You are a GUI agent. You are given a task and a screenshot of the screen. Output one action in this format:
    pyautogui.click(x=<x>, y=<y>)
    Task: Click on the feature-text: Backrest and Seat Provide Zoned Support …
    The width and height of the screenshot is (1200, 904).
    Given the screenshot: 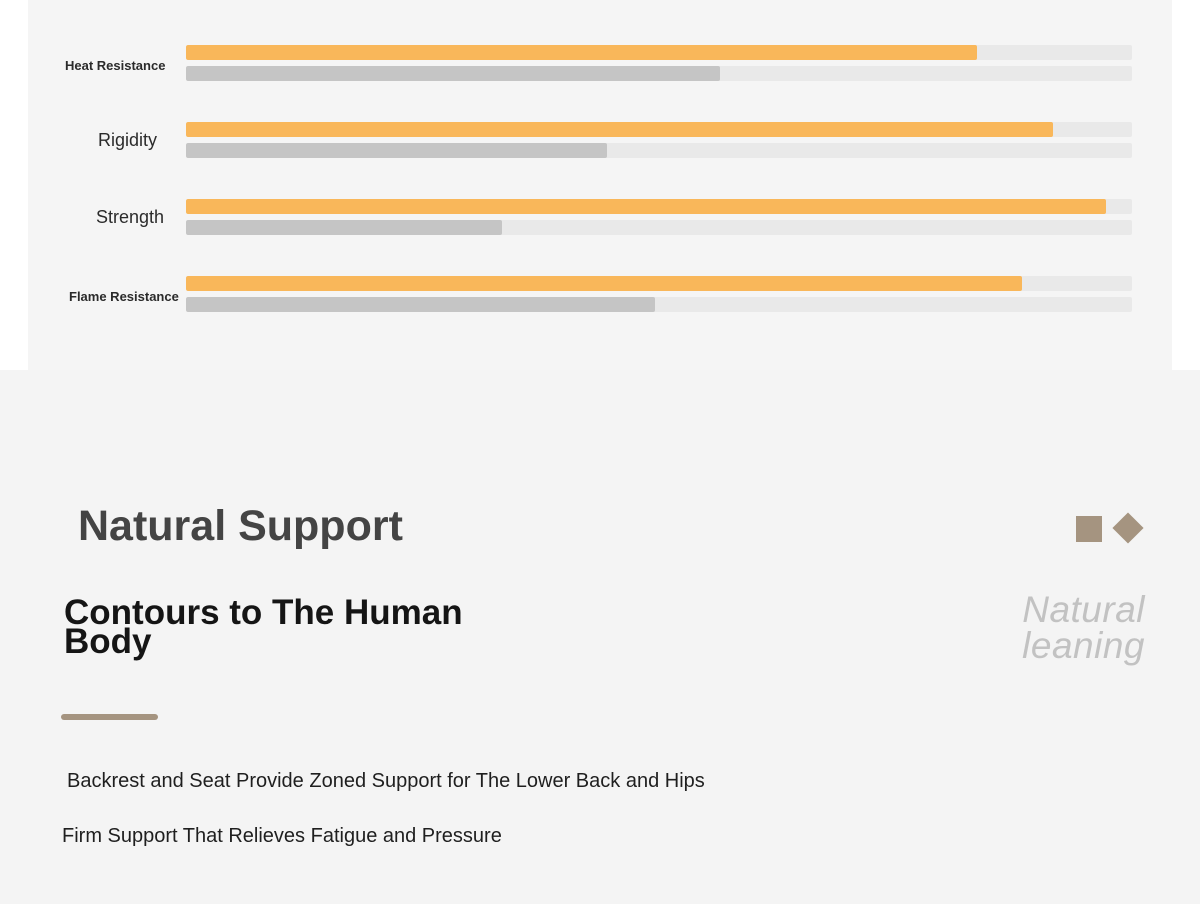 What is the action you would take?
    pyautogui.click(x=386, y=781)
    